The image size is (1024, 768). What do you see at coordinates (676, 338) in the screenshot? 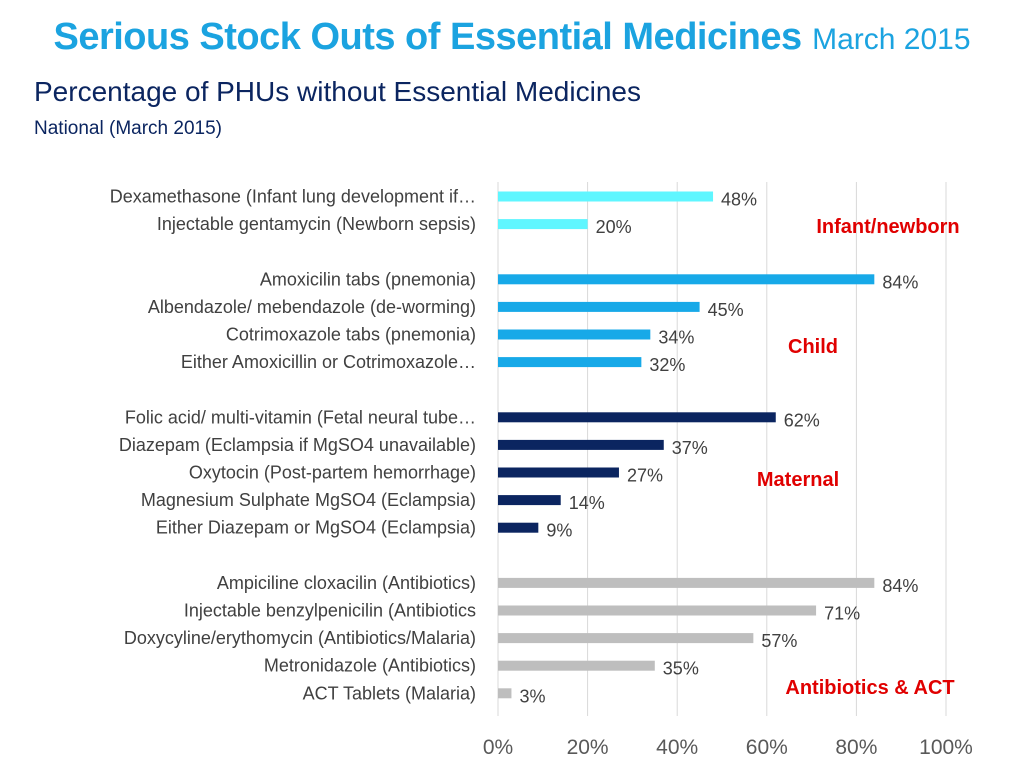
I see `data-label: 34%` at bounding box center [676, 338].